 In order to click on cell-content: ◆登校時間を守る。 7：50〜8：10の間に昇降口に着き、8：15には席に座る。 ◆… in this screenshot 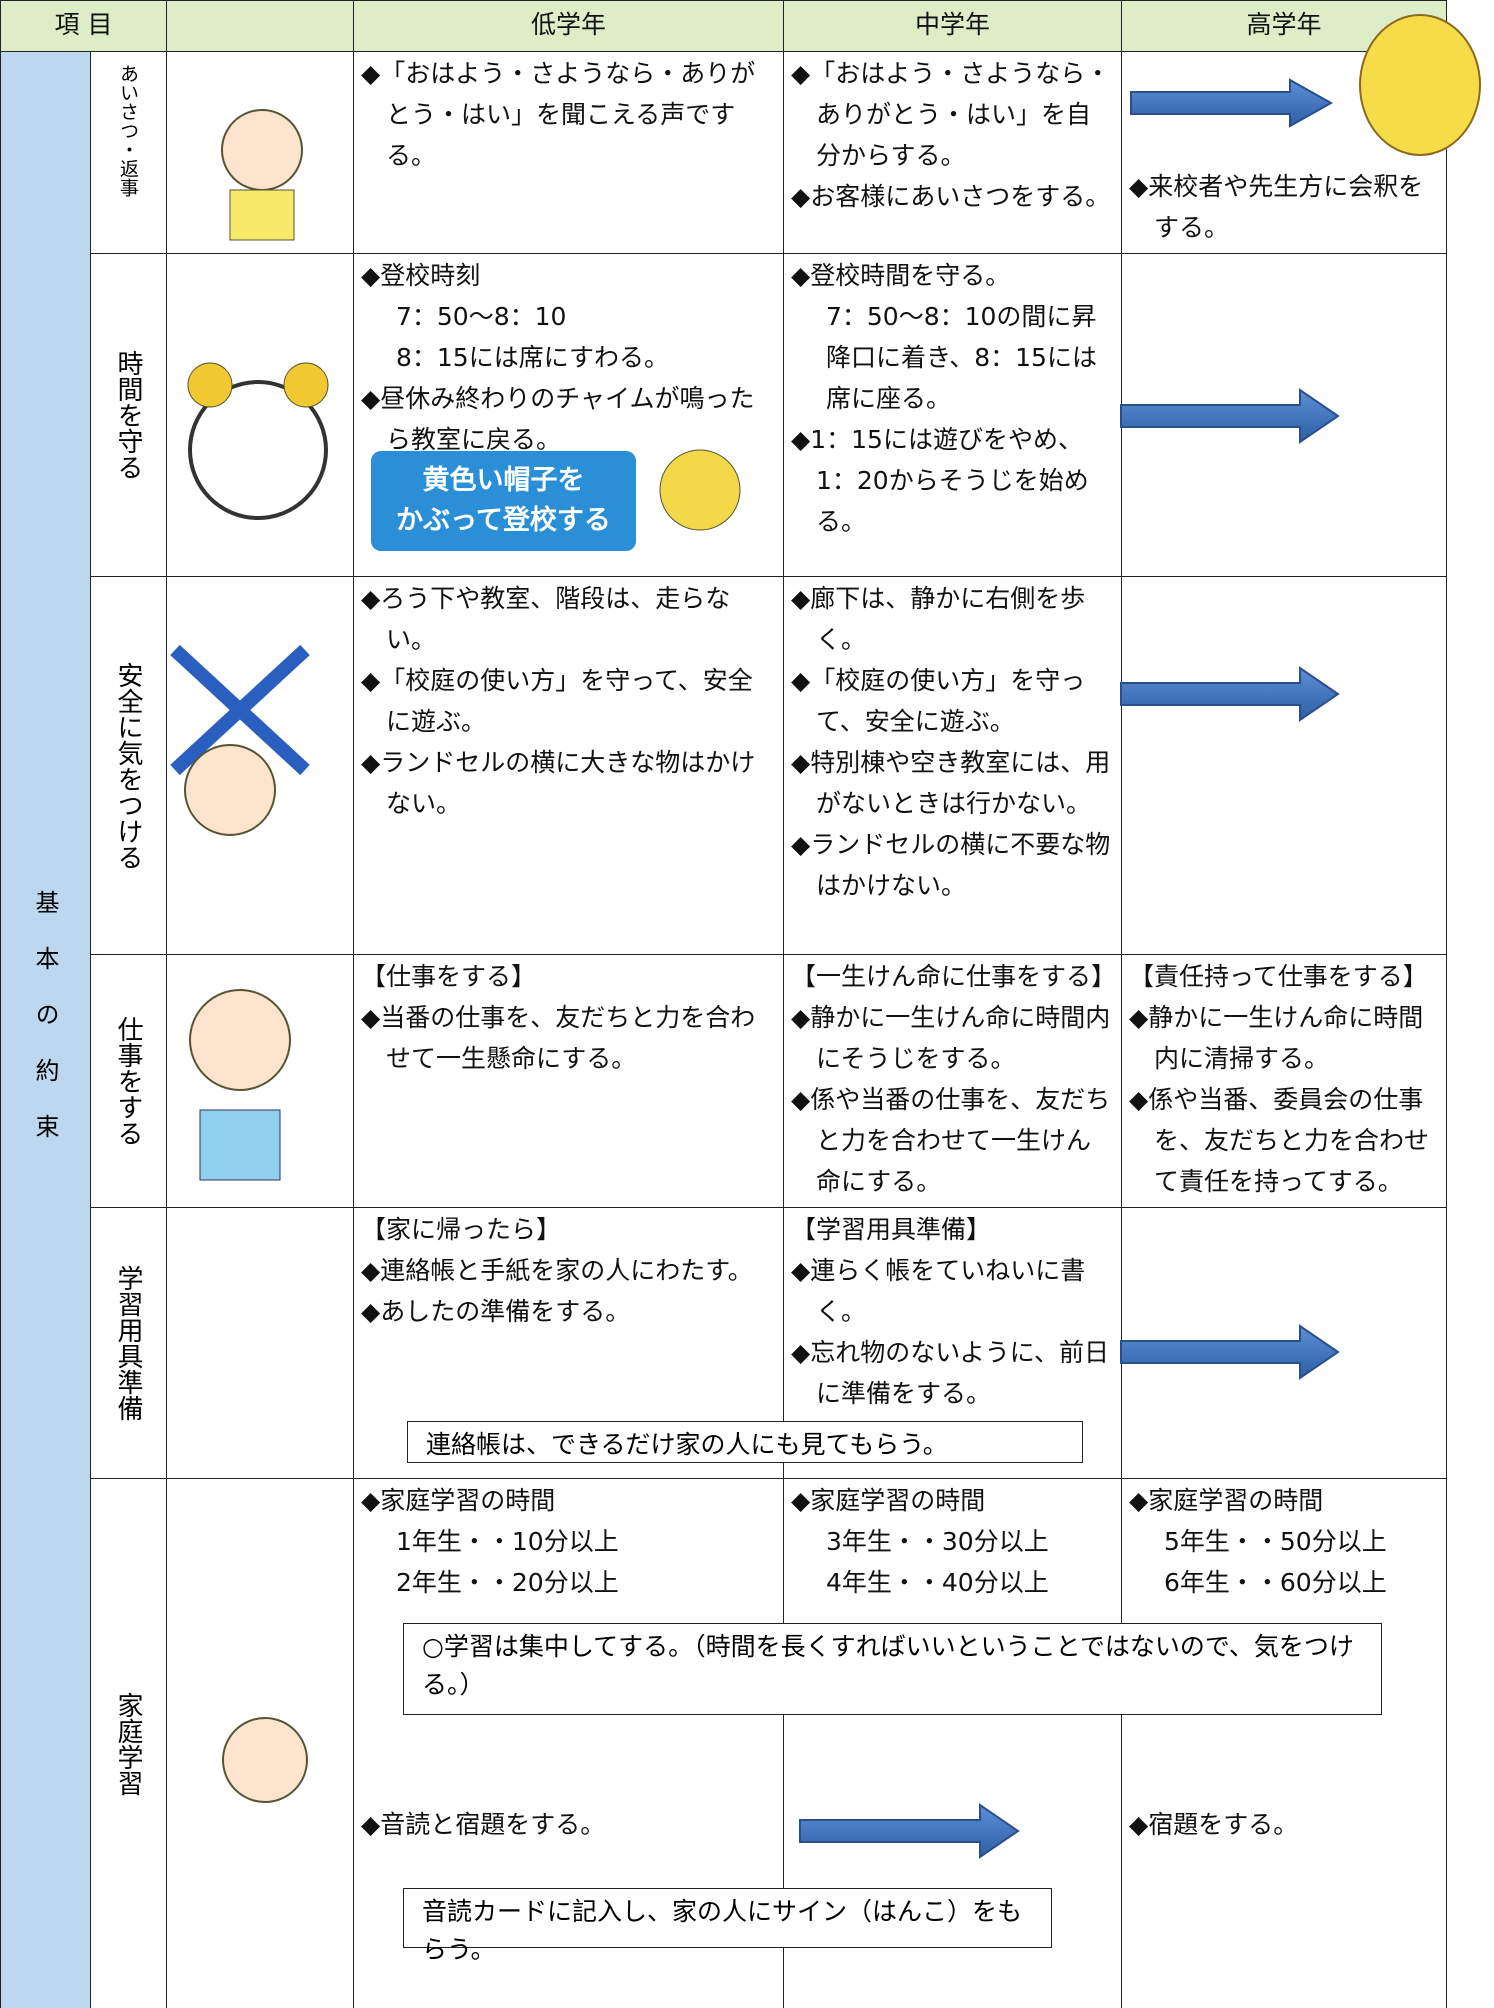, I will do `click(953, 398)`.